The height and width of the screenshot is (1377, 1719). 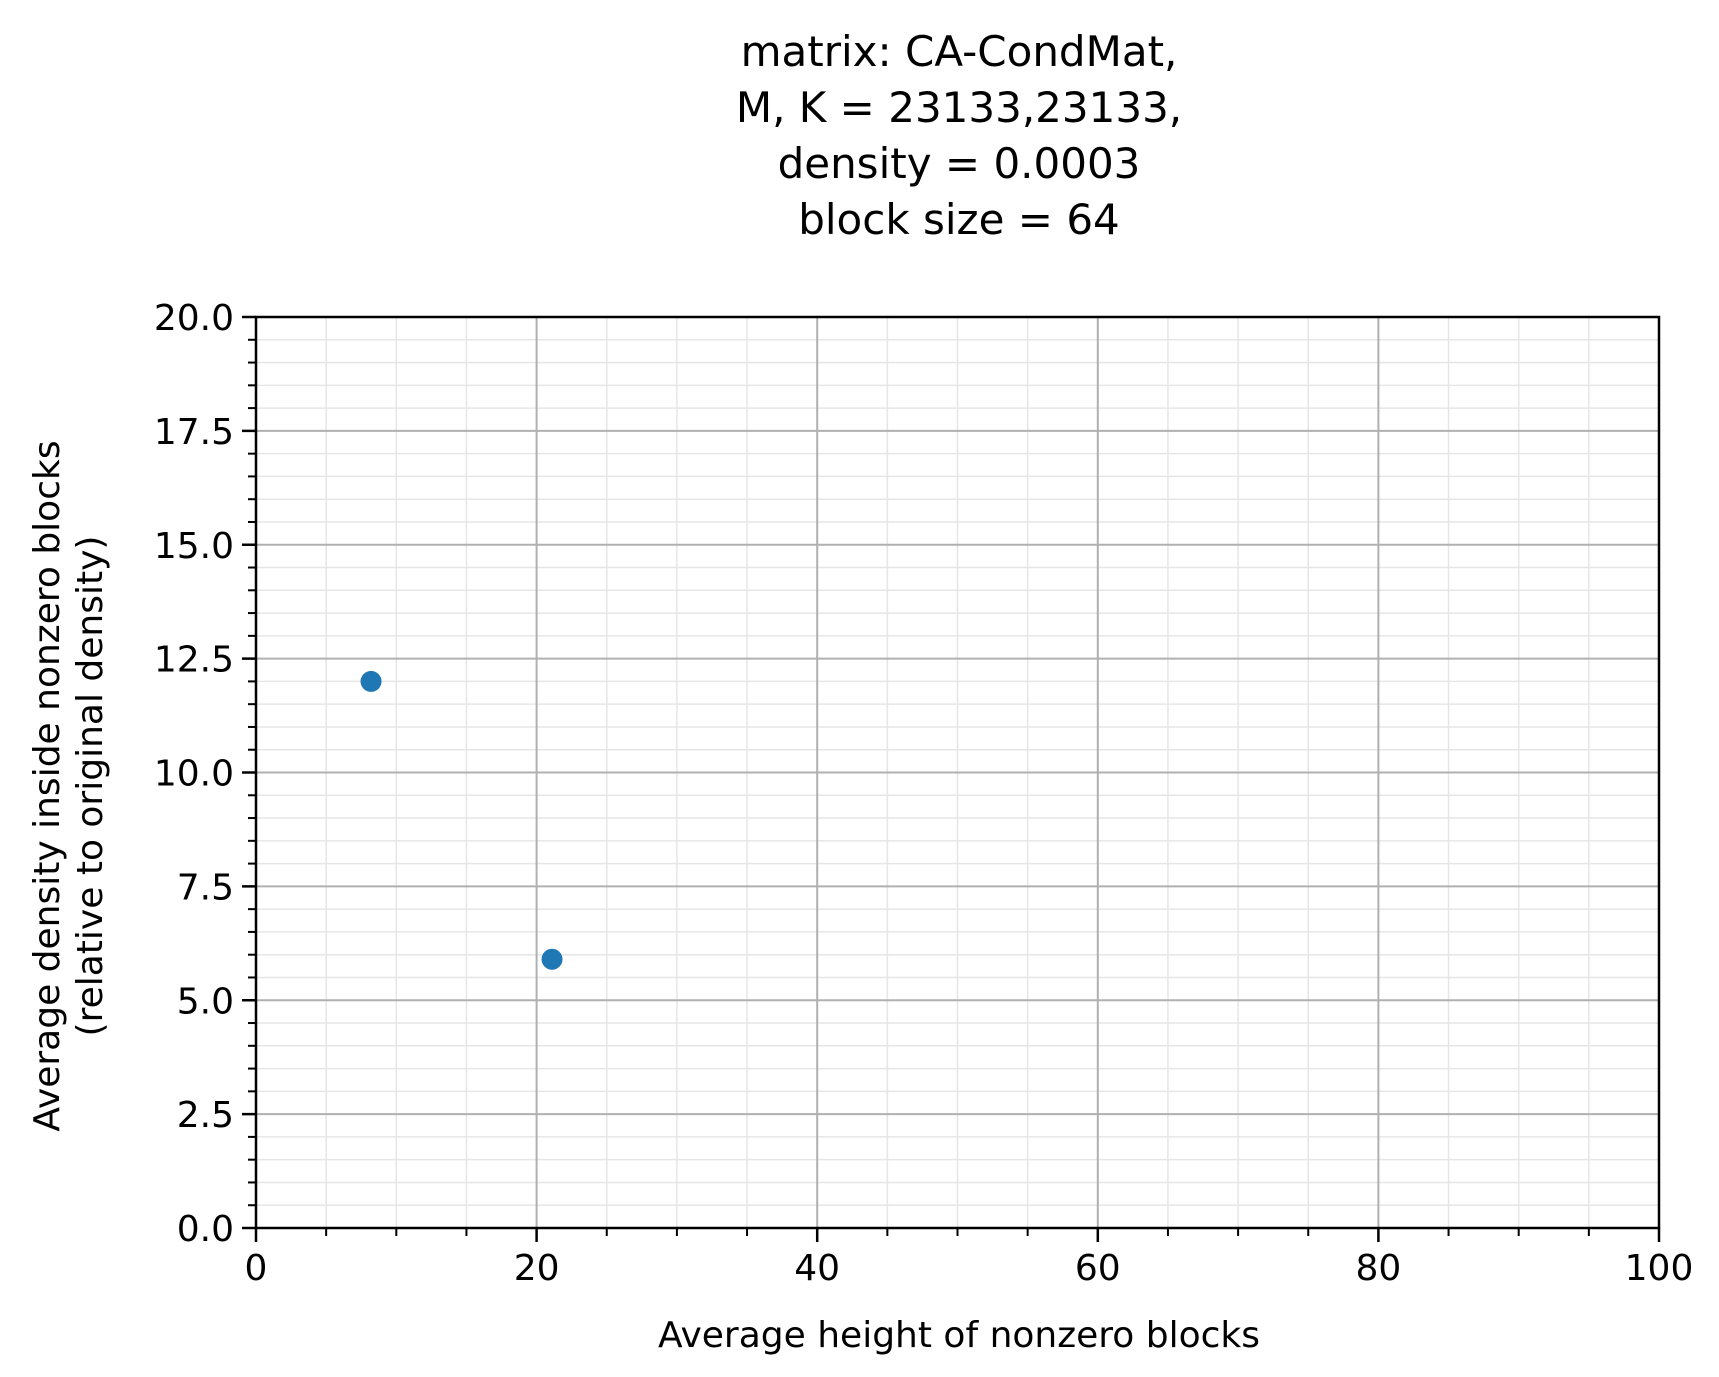 What do you see at coordinates (1378, 1268) in the screenshot?
I see `x-tick-label: 80` at bounding box center [1378, 1268].